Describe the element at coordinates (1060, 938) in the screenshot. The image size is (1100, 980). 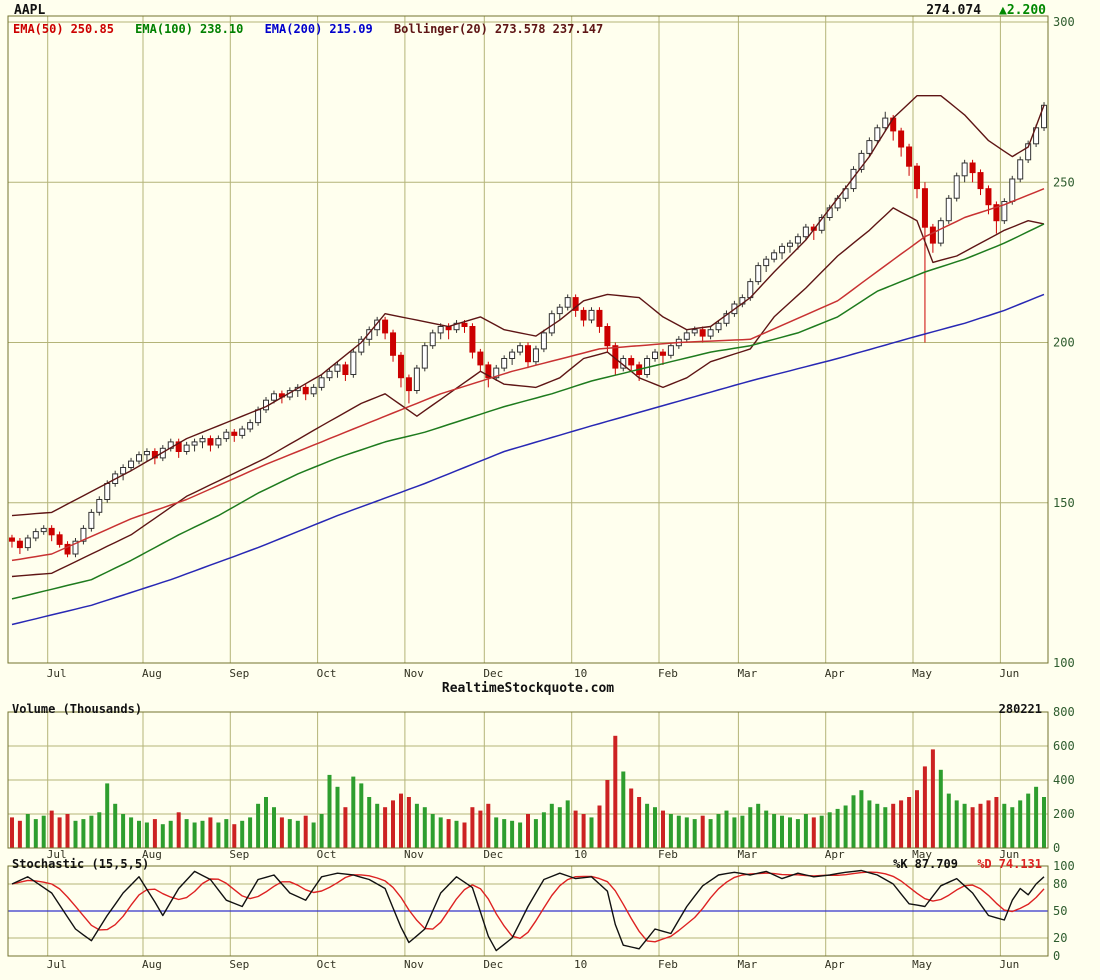
I see `svg-text: 20` at that location.